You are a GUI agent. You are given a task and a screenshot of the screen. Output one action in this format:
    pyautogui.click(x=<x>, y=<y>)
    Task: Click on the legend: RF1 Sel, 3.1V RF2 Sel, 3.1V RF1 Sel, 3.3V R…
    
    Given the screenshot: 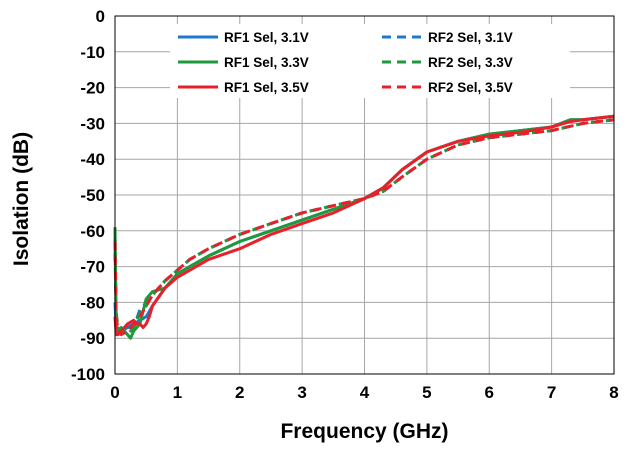 What is the action you would take?
    pyautogui.click(x=345, y=62)
    